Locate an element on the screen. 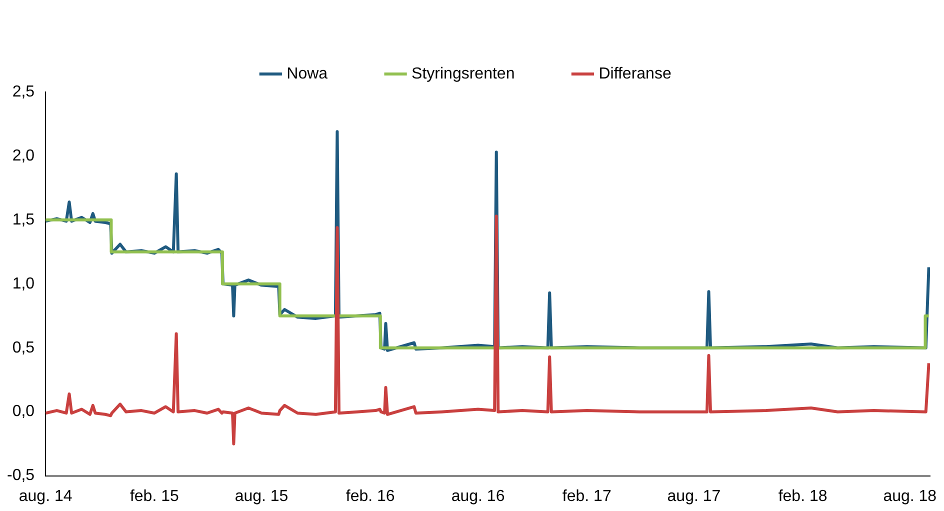 This screenshot has width=944, height=511. x-tick-label: feb. 16 is located at coordinates (370, 496).